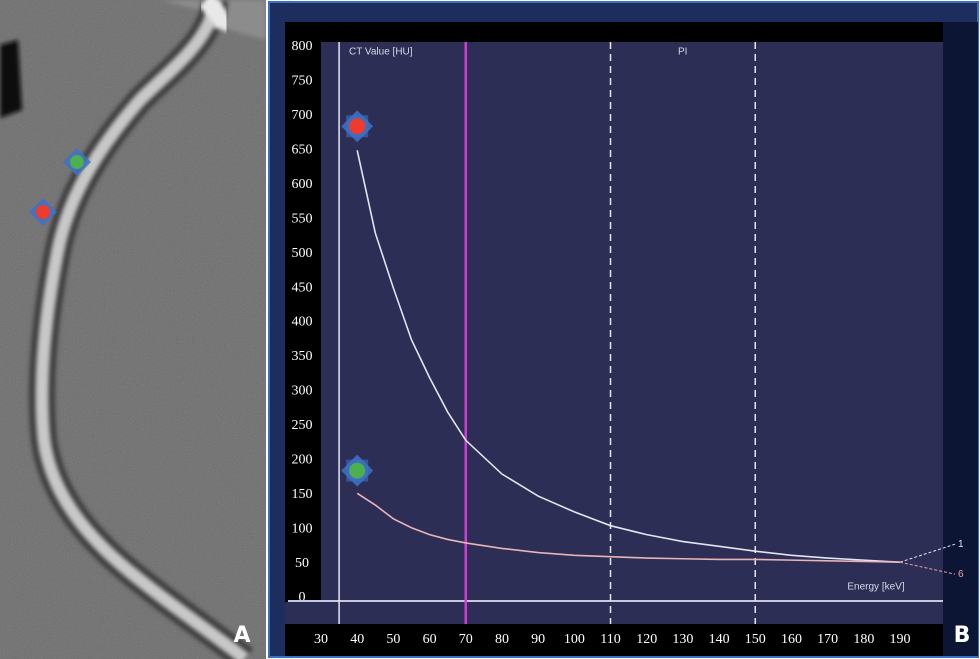 The width and height of the screenshot is (980, 659). Describe the element at coordinates (302, 46) in the screenshot. I see `y-tick-label: 800` at that location.